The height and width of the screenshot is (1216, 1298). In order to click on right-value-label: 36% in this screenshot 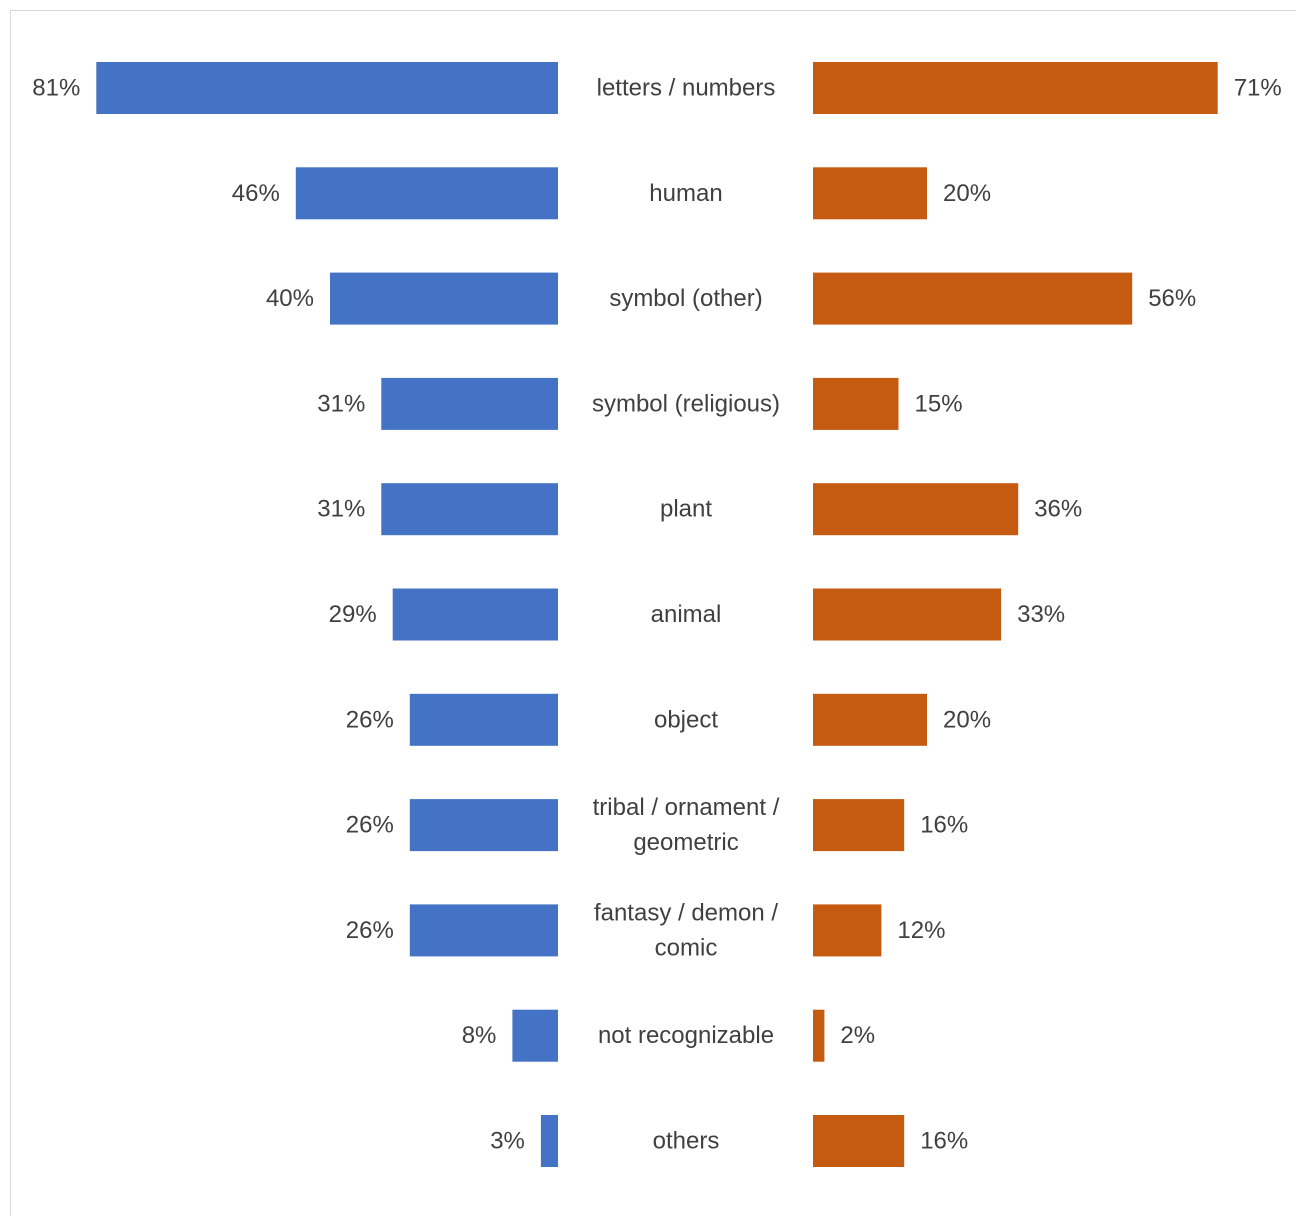, I will do `click(1058, 509)`.